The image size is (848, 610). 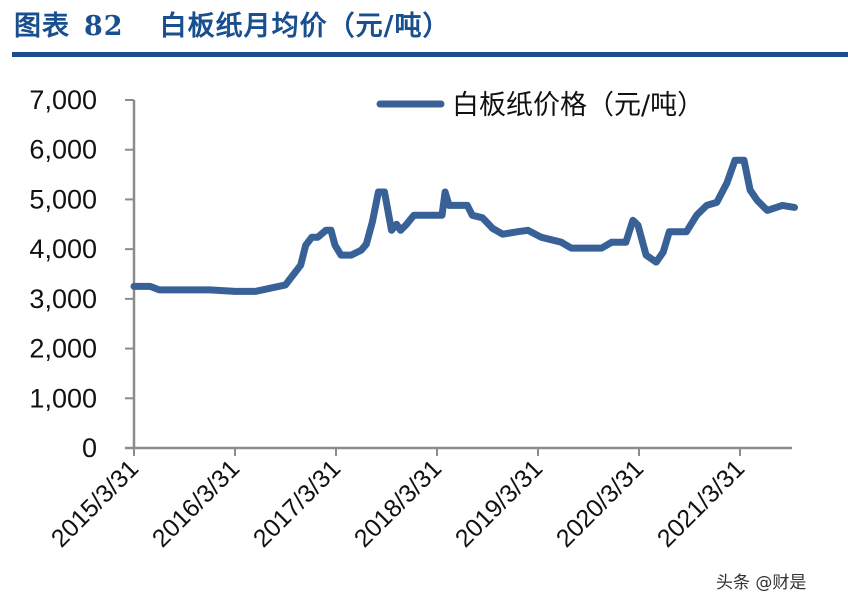 I want to click on chart-title: 白板纸月均价（元/吨）, so click(x=305, y=26).